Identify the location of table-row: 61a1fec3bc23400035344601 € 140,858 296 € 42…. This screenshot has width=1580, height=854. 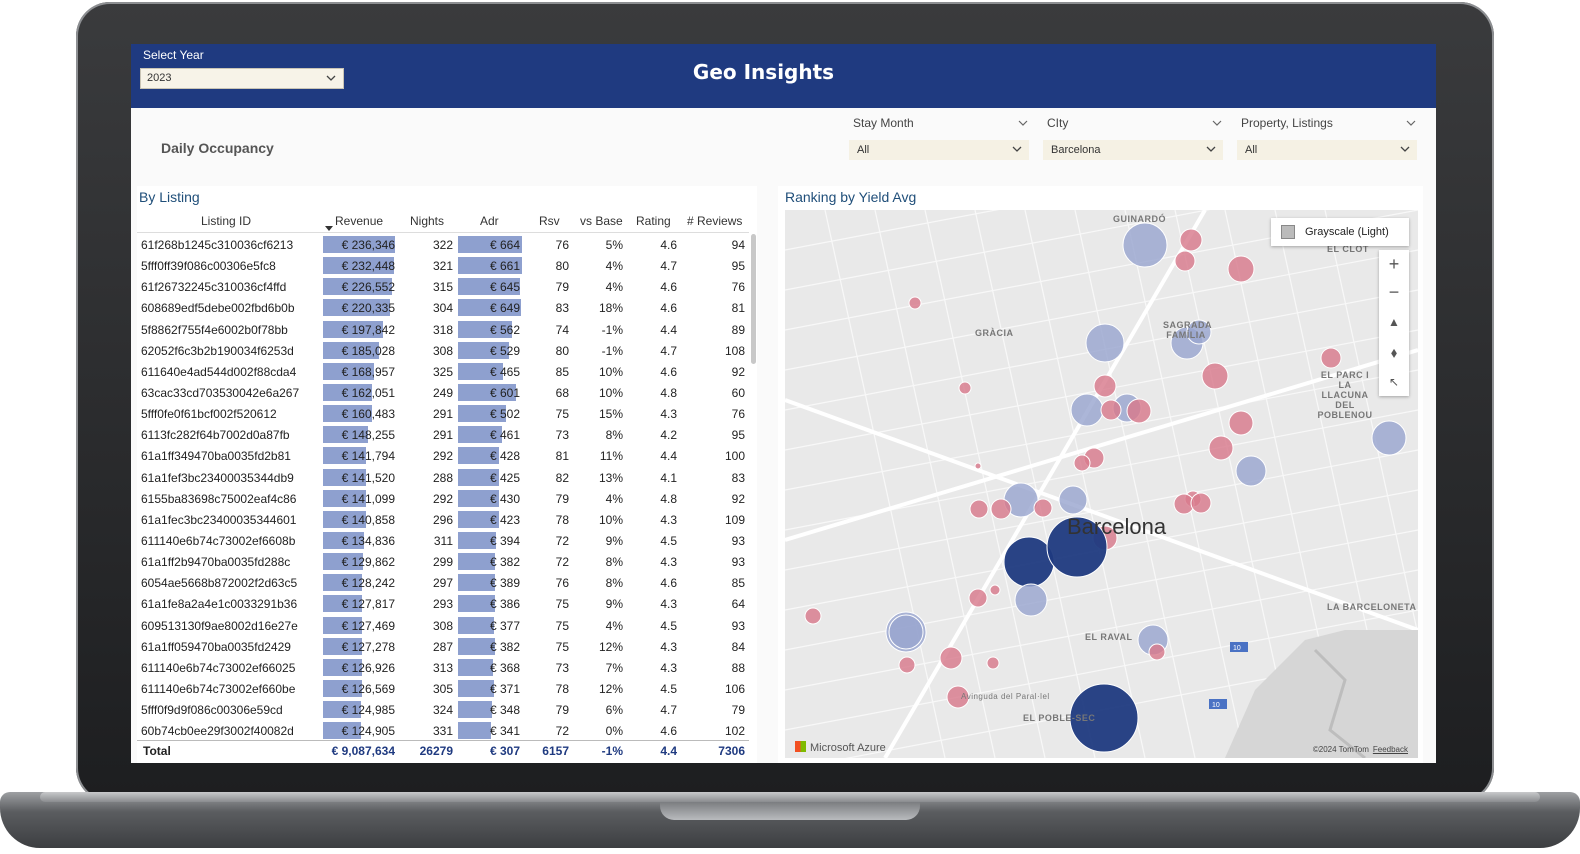
(443, 519).